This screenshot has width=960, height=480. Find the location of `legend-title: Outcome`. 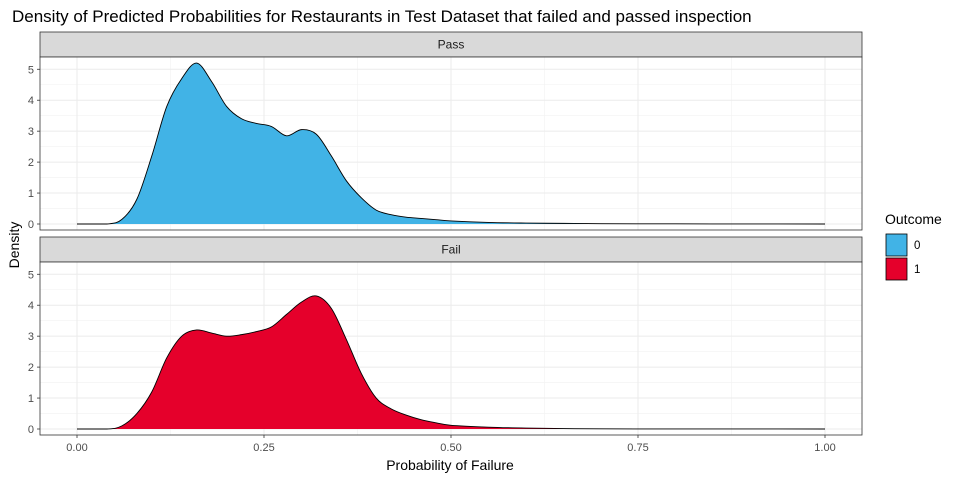

legend-title: Outcome is located at coordinates (913, 219).